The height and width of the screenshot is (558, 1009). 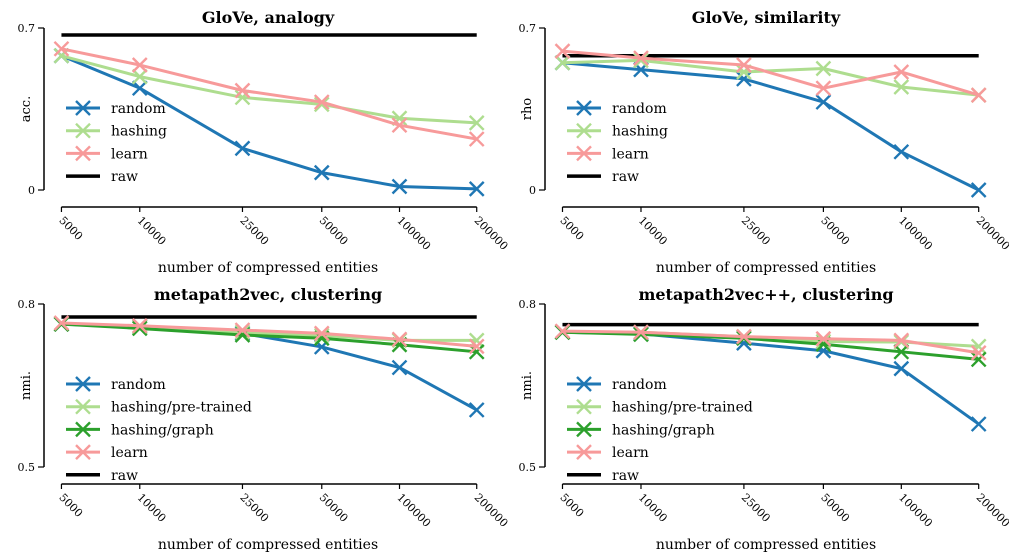 I want to click on series-learn, so click(x=770, y=73).